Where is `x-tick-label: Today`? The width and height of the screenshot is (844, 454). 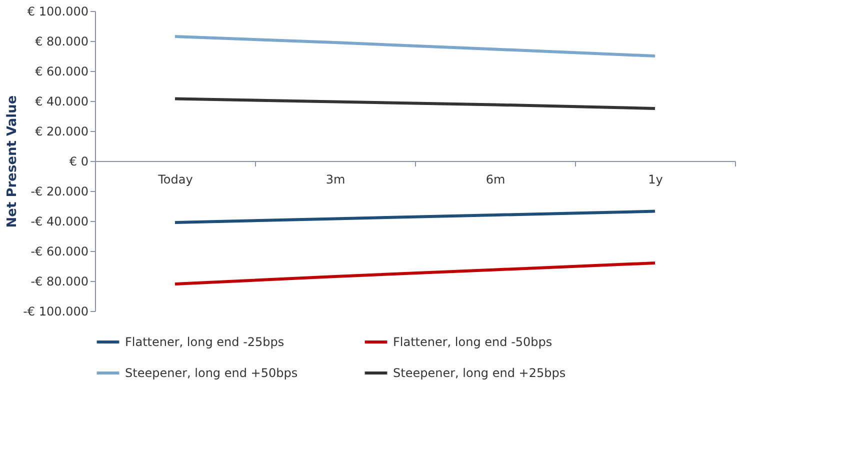
x-tick-label: Today is located at coordinates (175, 179).